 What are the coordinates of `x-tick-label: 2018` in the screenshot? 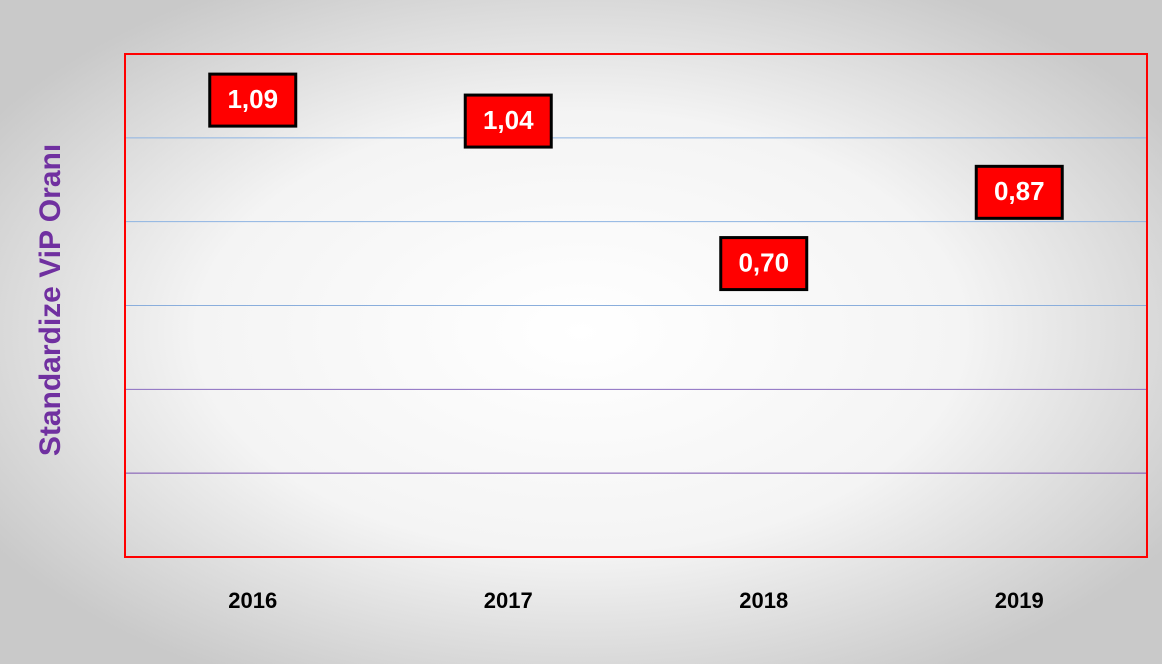 It's located at (763, 600).